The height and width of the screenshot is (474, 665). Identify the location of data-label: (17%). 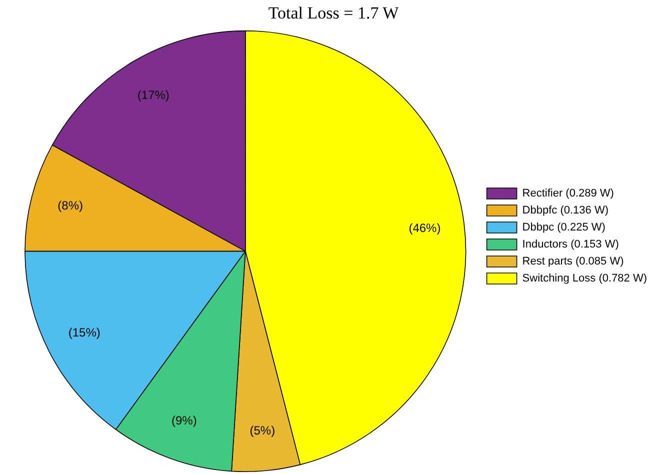
(153, 95).